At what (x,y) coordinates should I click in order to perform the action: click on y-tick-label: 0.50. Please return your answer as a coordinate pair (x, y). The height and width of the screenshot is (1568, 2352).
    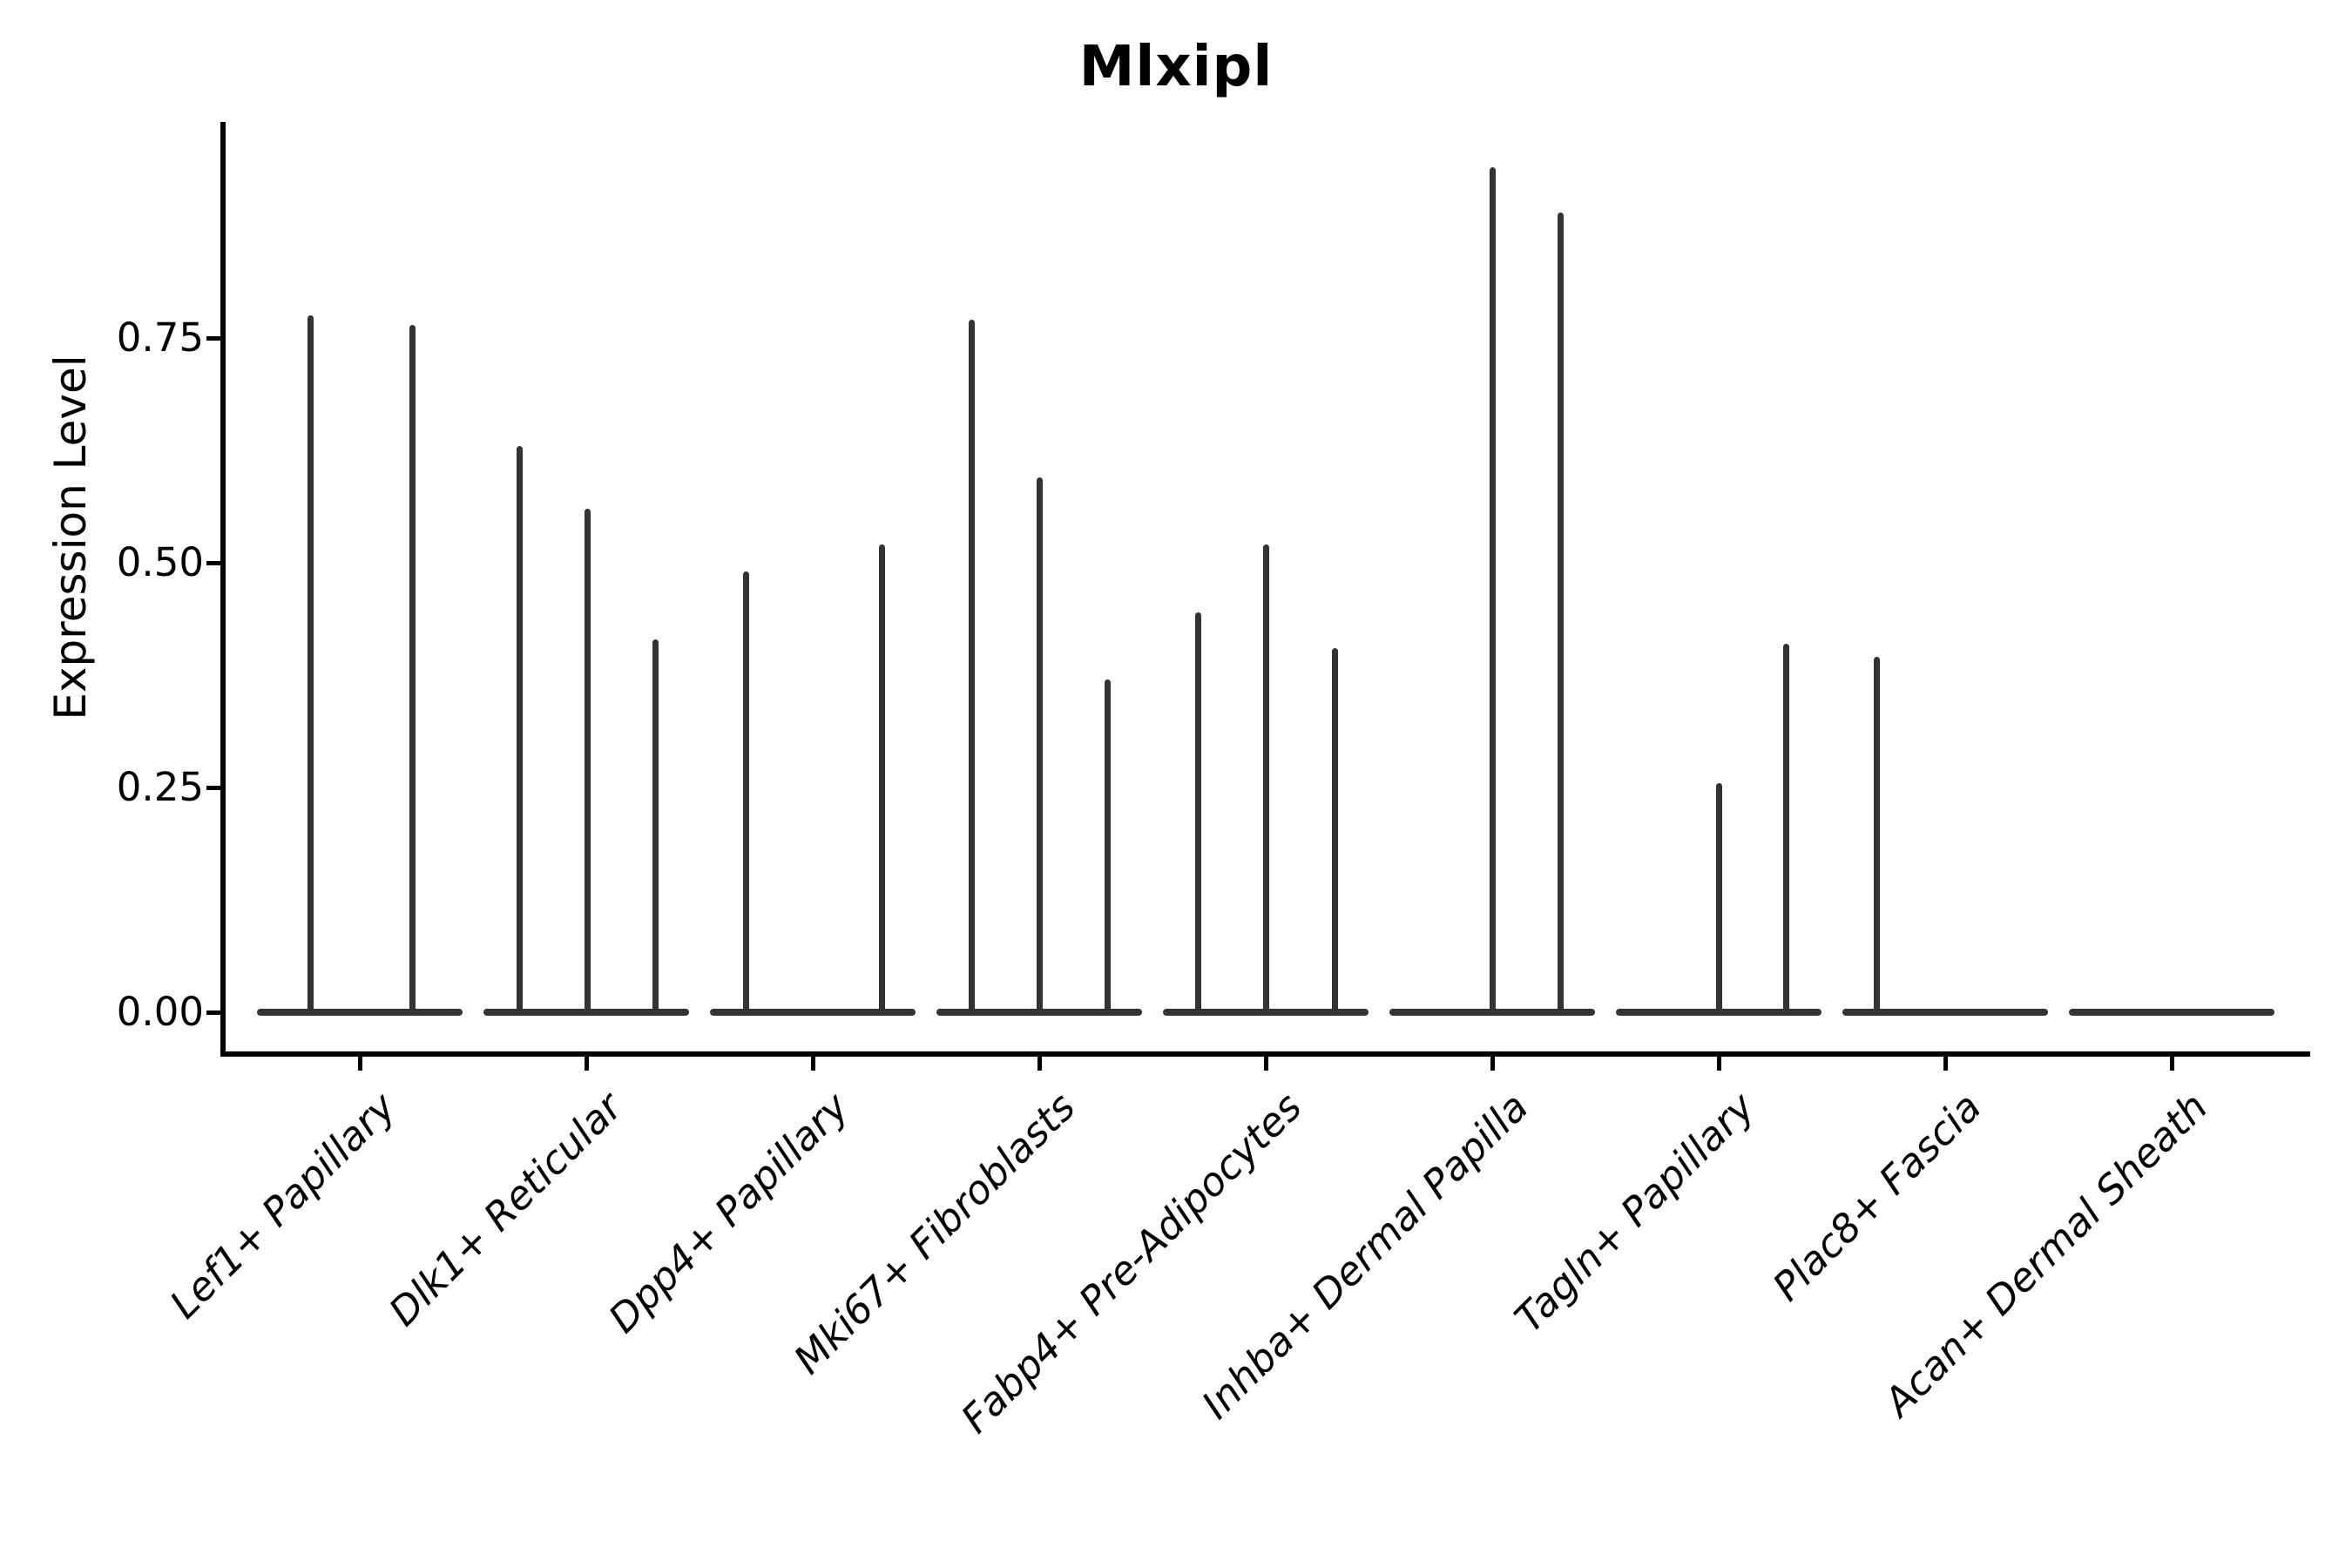
    Looking at the image, I should click on (160, 562).